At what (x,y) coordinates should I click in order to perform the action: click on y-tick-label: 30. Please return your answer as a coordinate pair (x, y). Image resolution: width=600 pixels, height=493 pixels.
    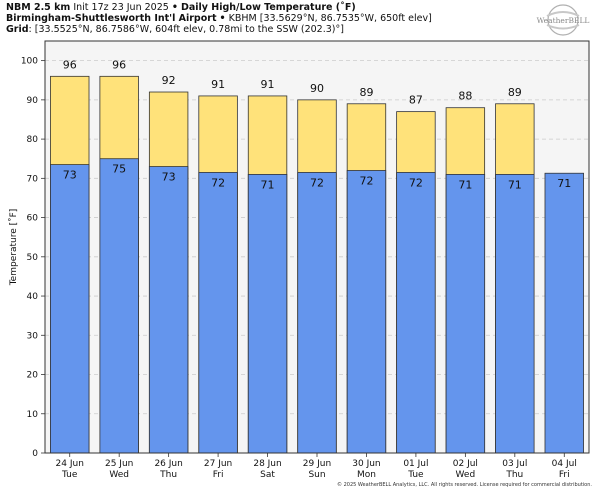
    Looking at the image, I should click on (33, 336).